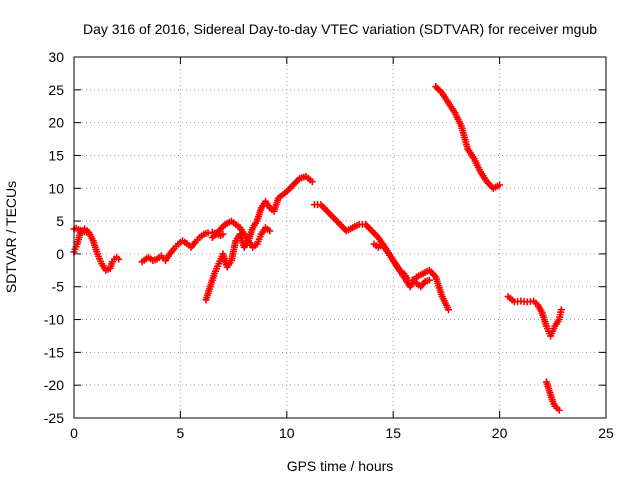 This screenshot has width=640, height=480. Describe the element at coordinates (60, 254) in the screenshot. I see `y-tick-label: 0` at that location.